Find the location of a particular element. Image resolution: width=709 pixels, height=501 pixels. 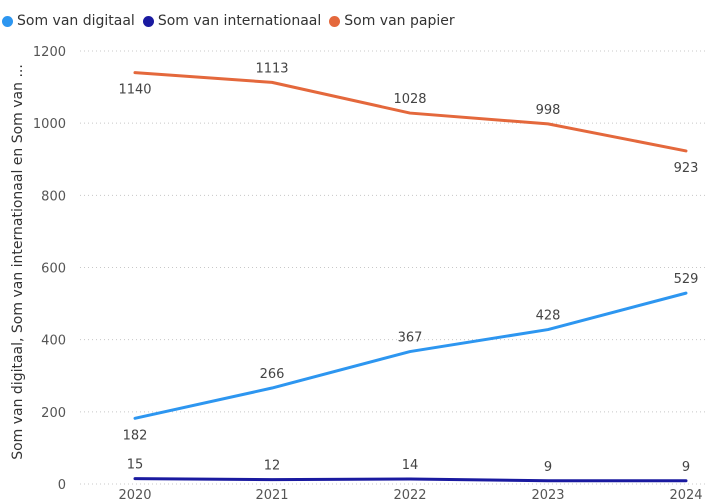

legend-label-digitaal: Som van digitaal is located at coordinates (76, 21).